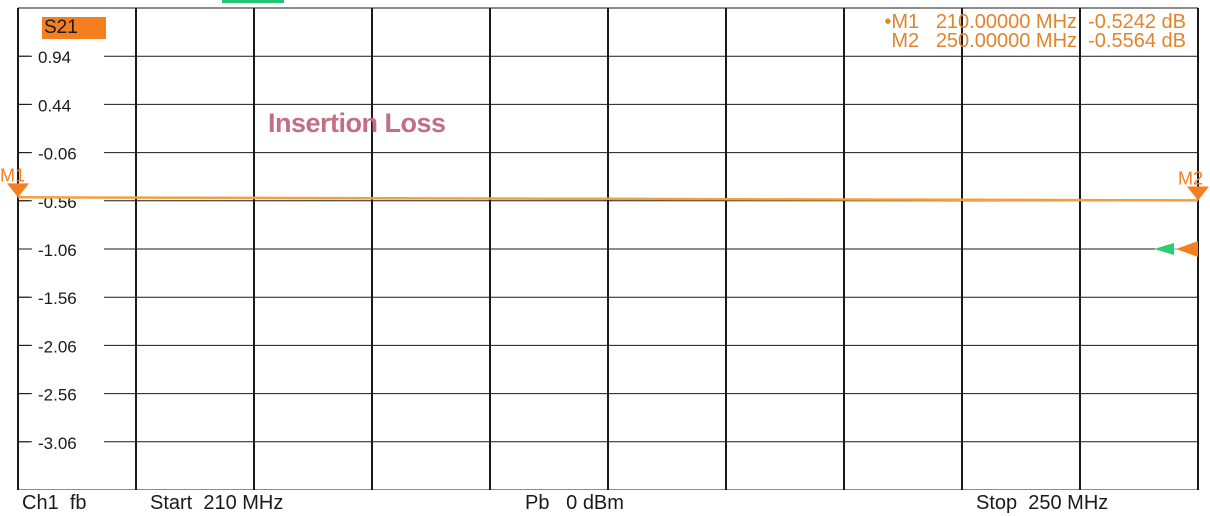 Image resolution: width=1210 pixels, height=516 pixels. I want to click on sweep-type-label: fb, so click(78, 503).